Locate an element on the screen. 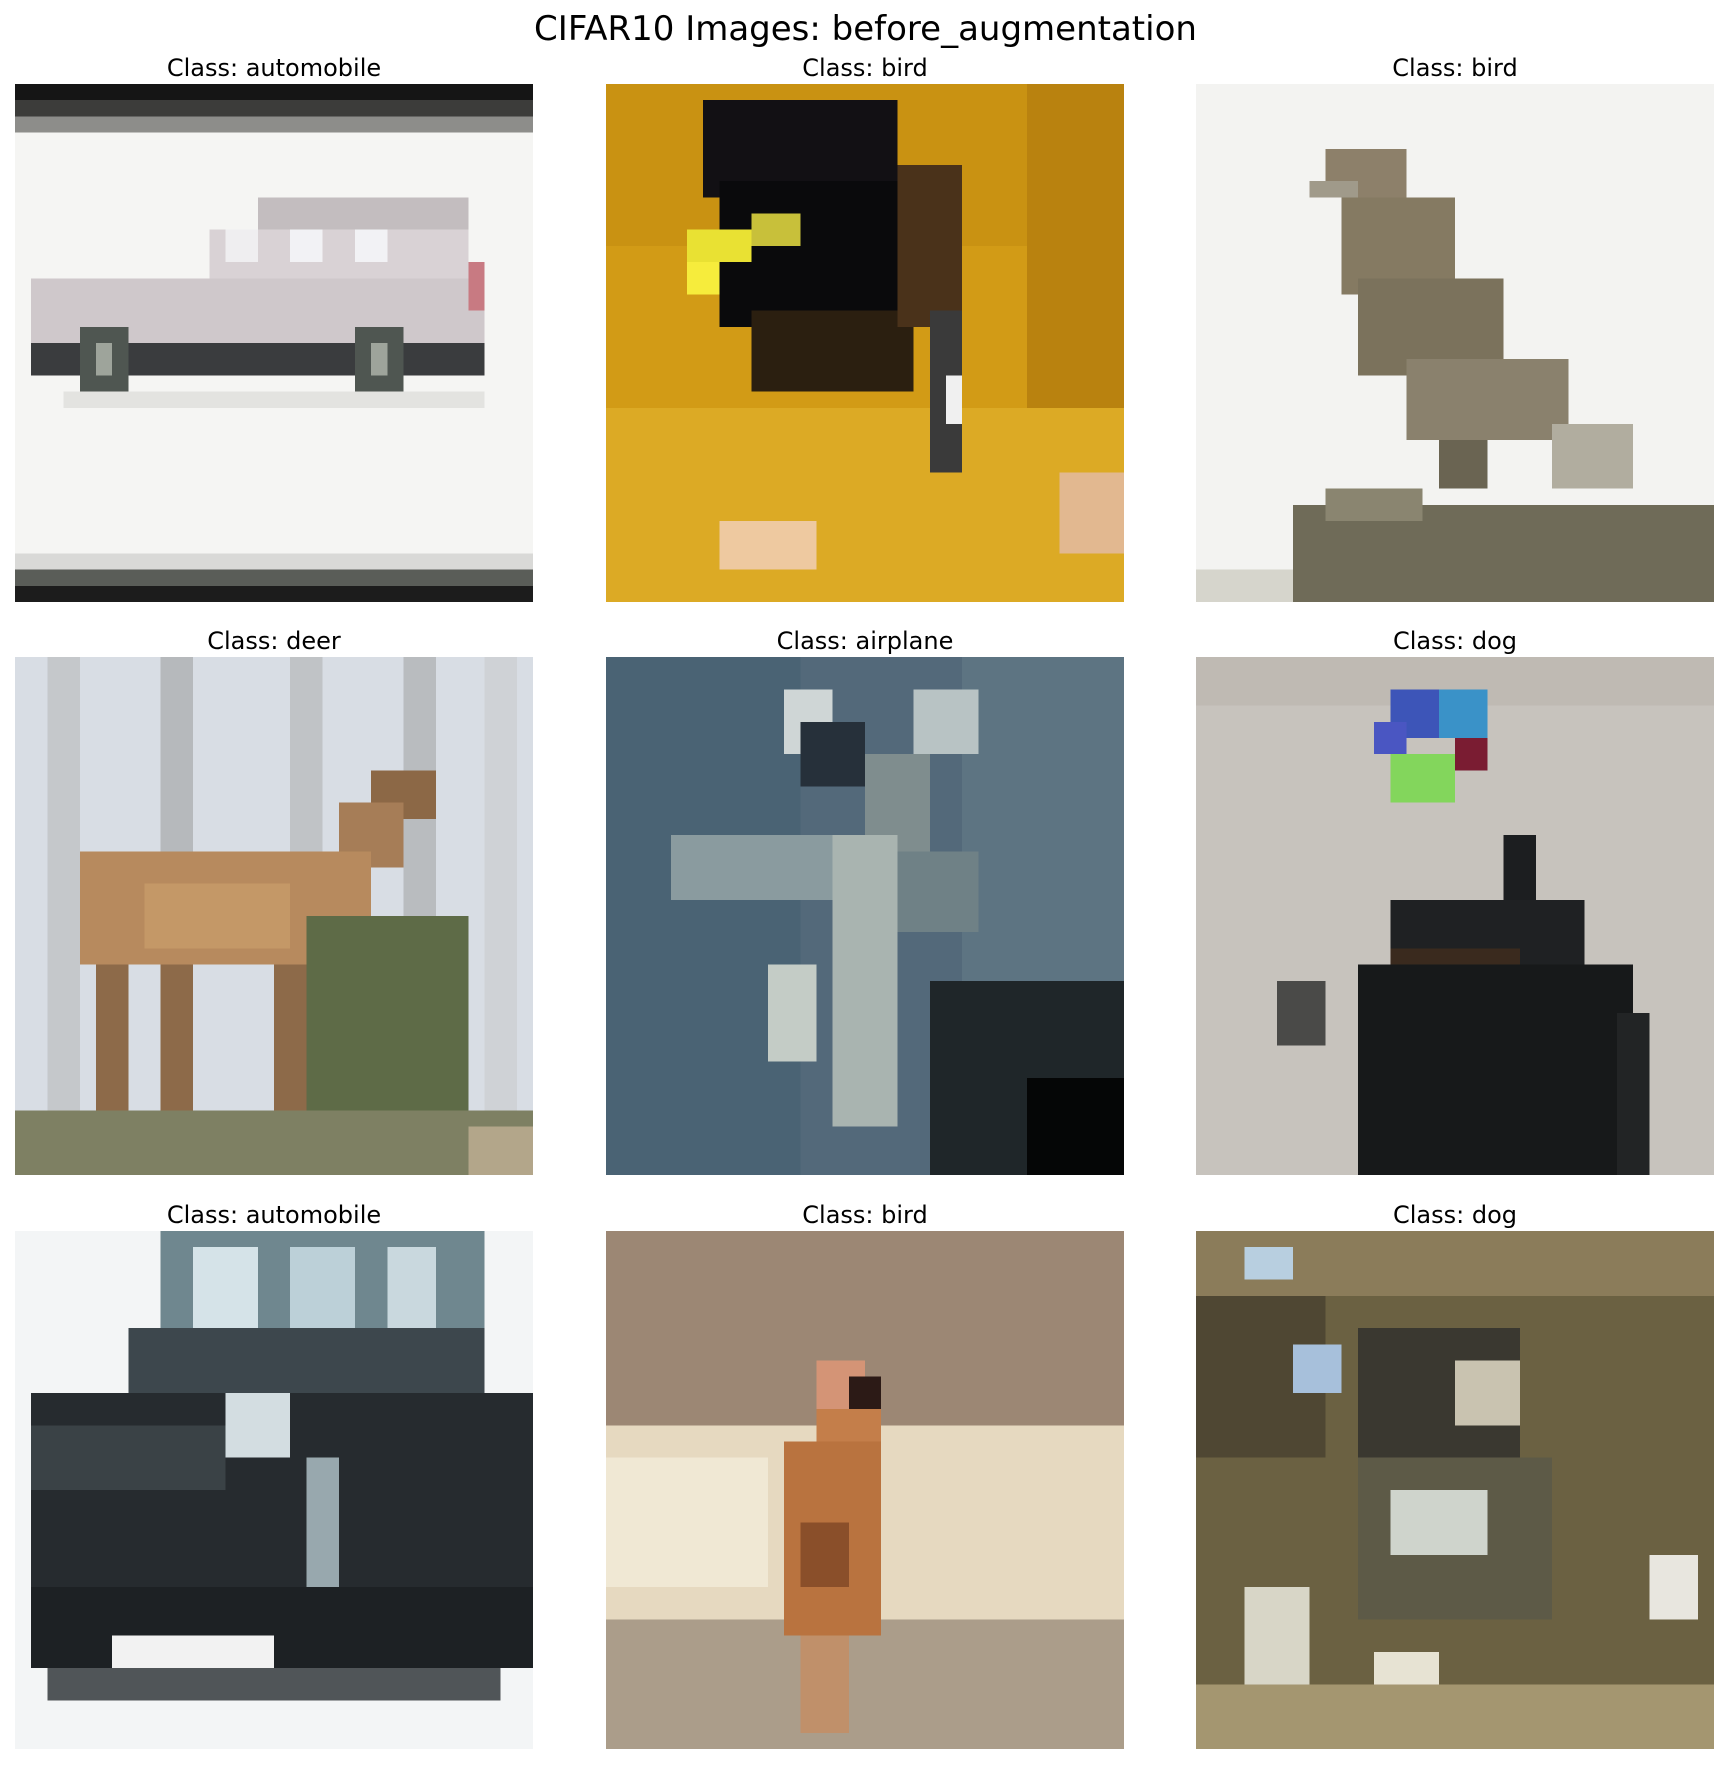 The height and width of the screenshot is (1771, 1731). panel-title: Class: airplane is located at coordinates (865, 641).